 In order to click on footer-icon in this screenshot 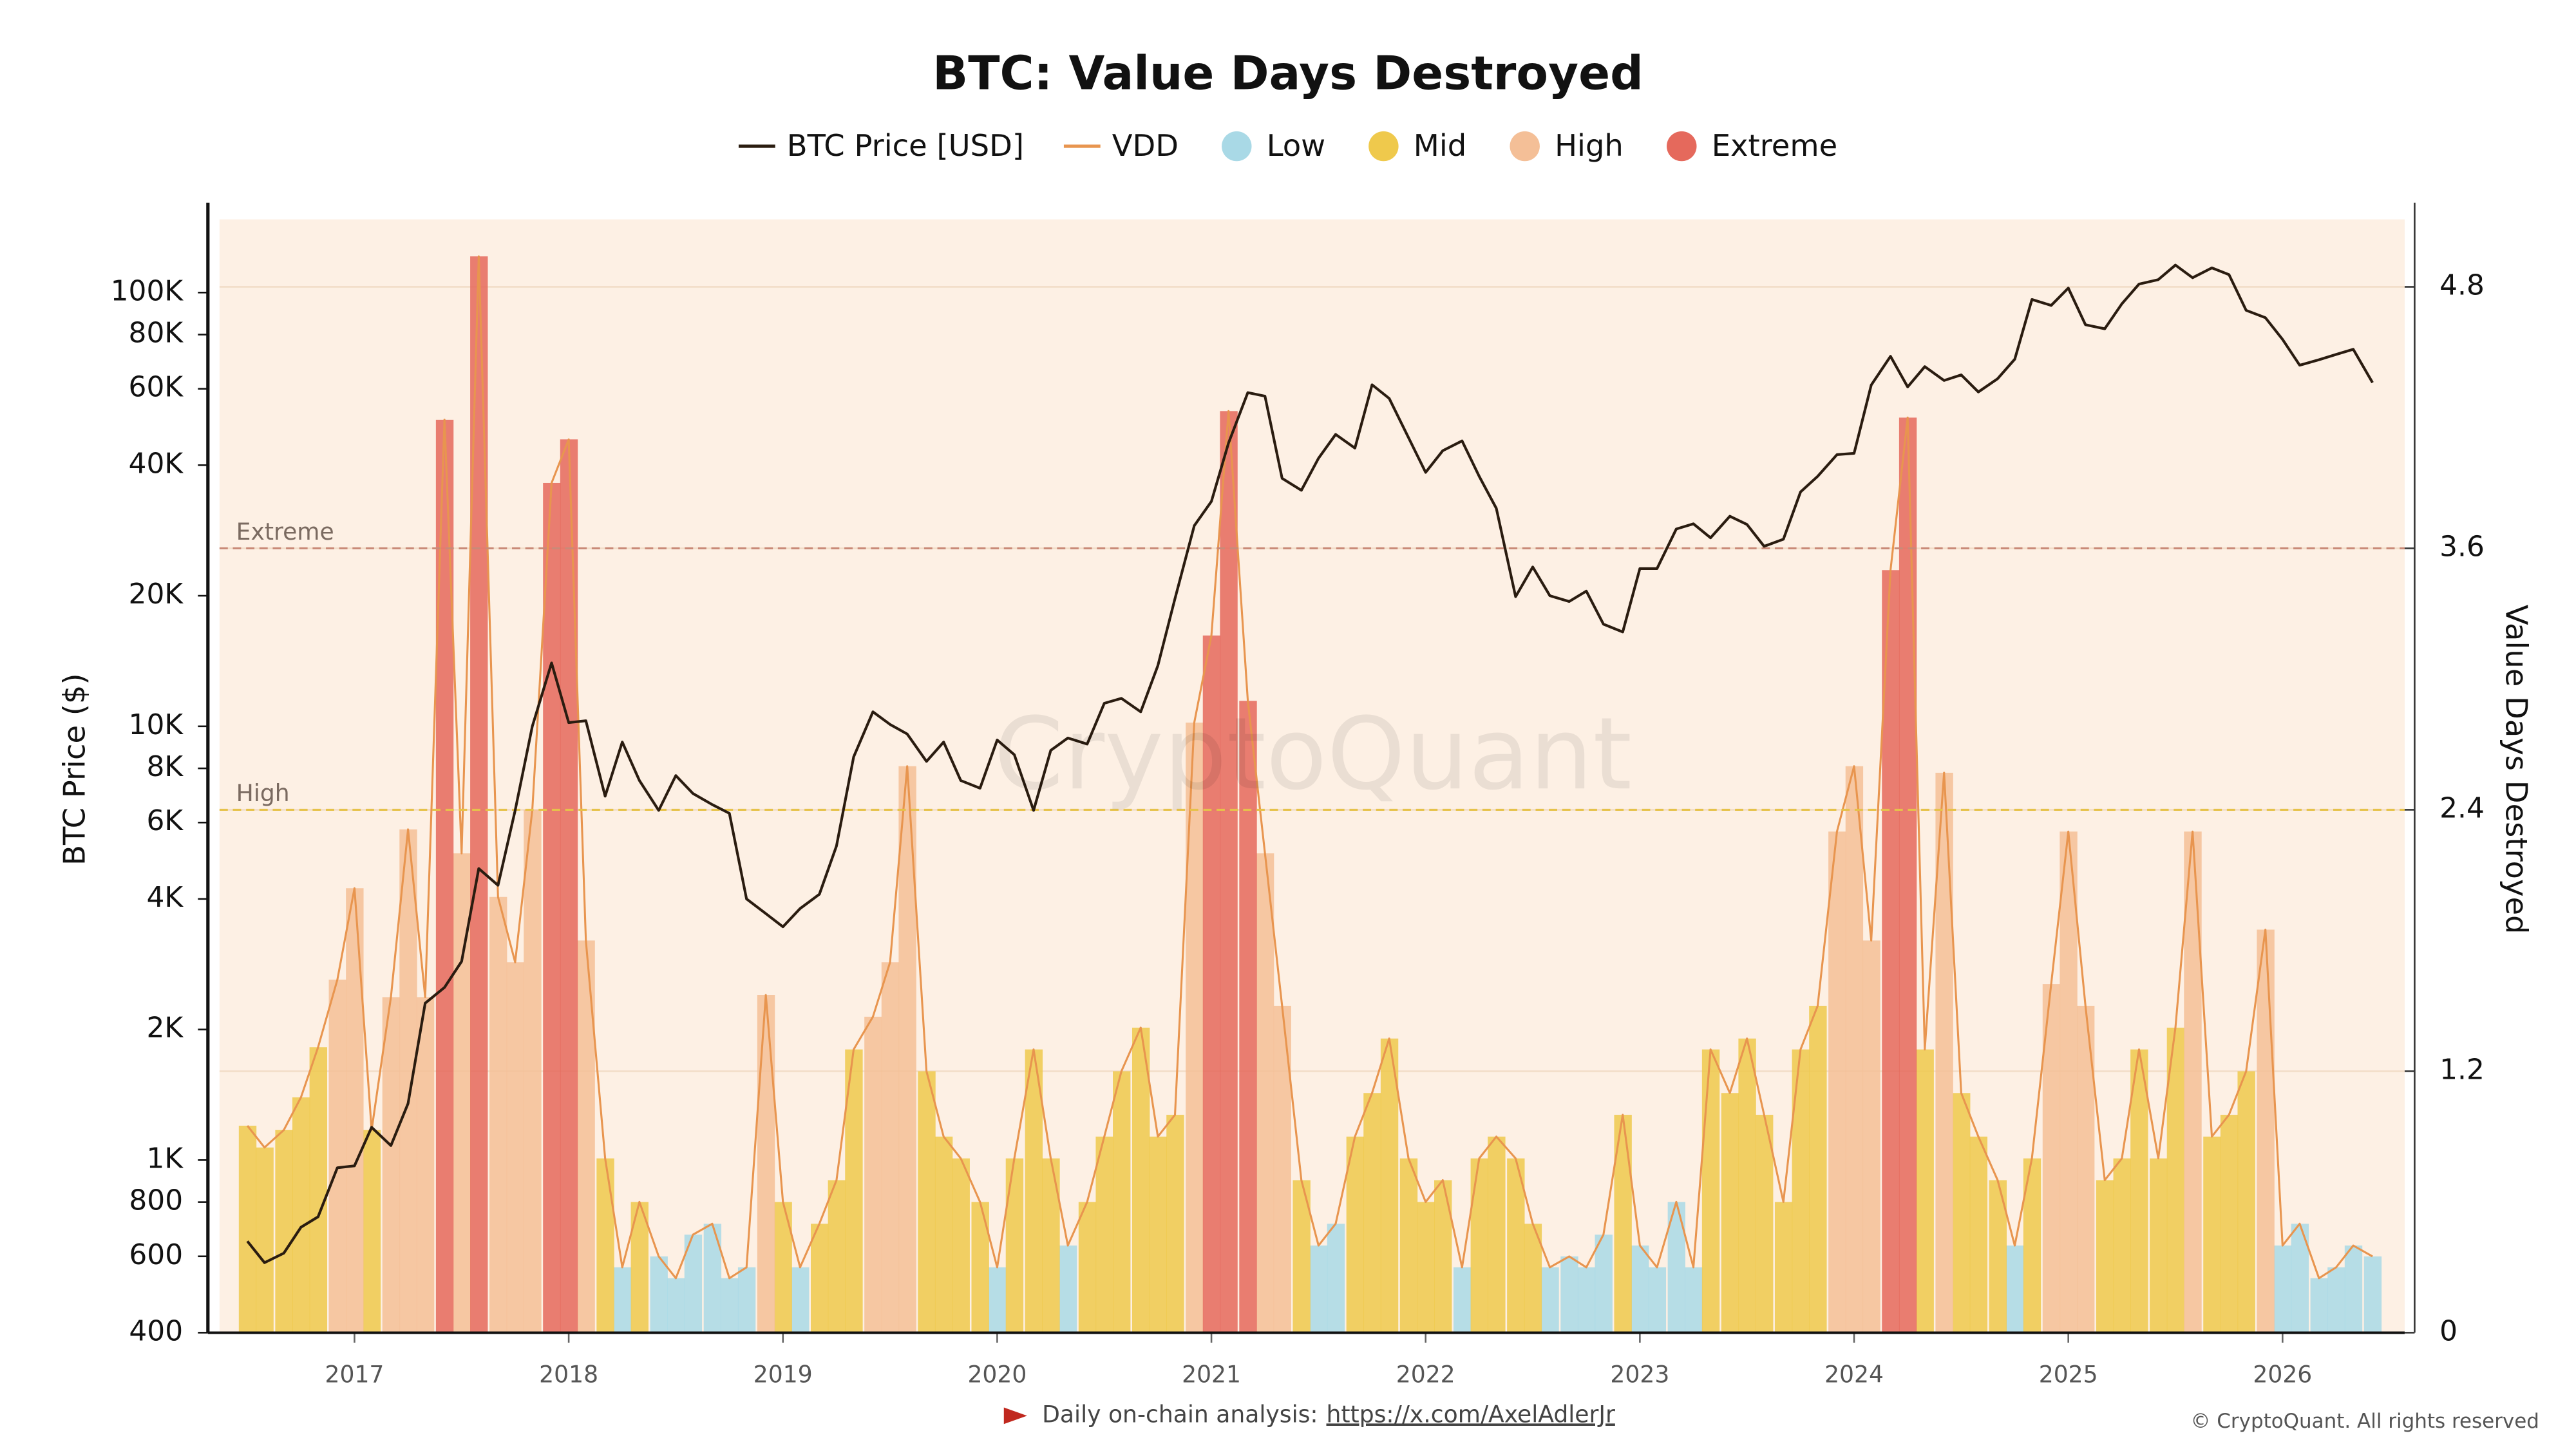, I will do `click(1015, 1416)`.